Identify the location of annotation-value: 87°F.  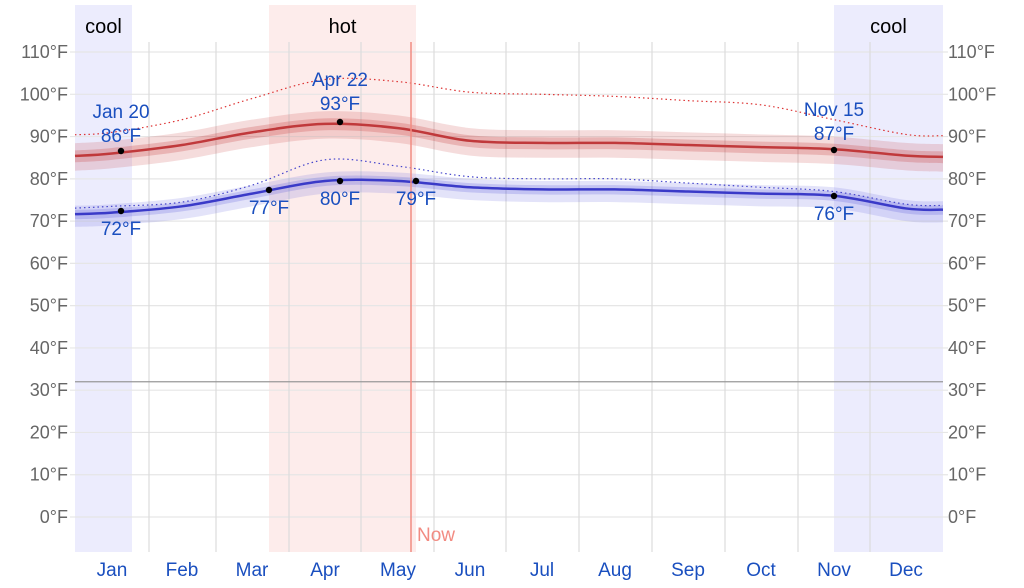
(834, 134).